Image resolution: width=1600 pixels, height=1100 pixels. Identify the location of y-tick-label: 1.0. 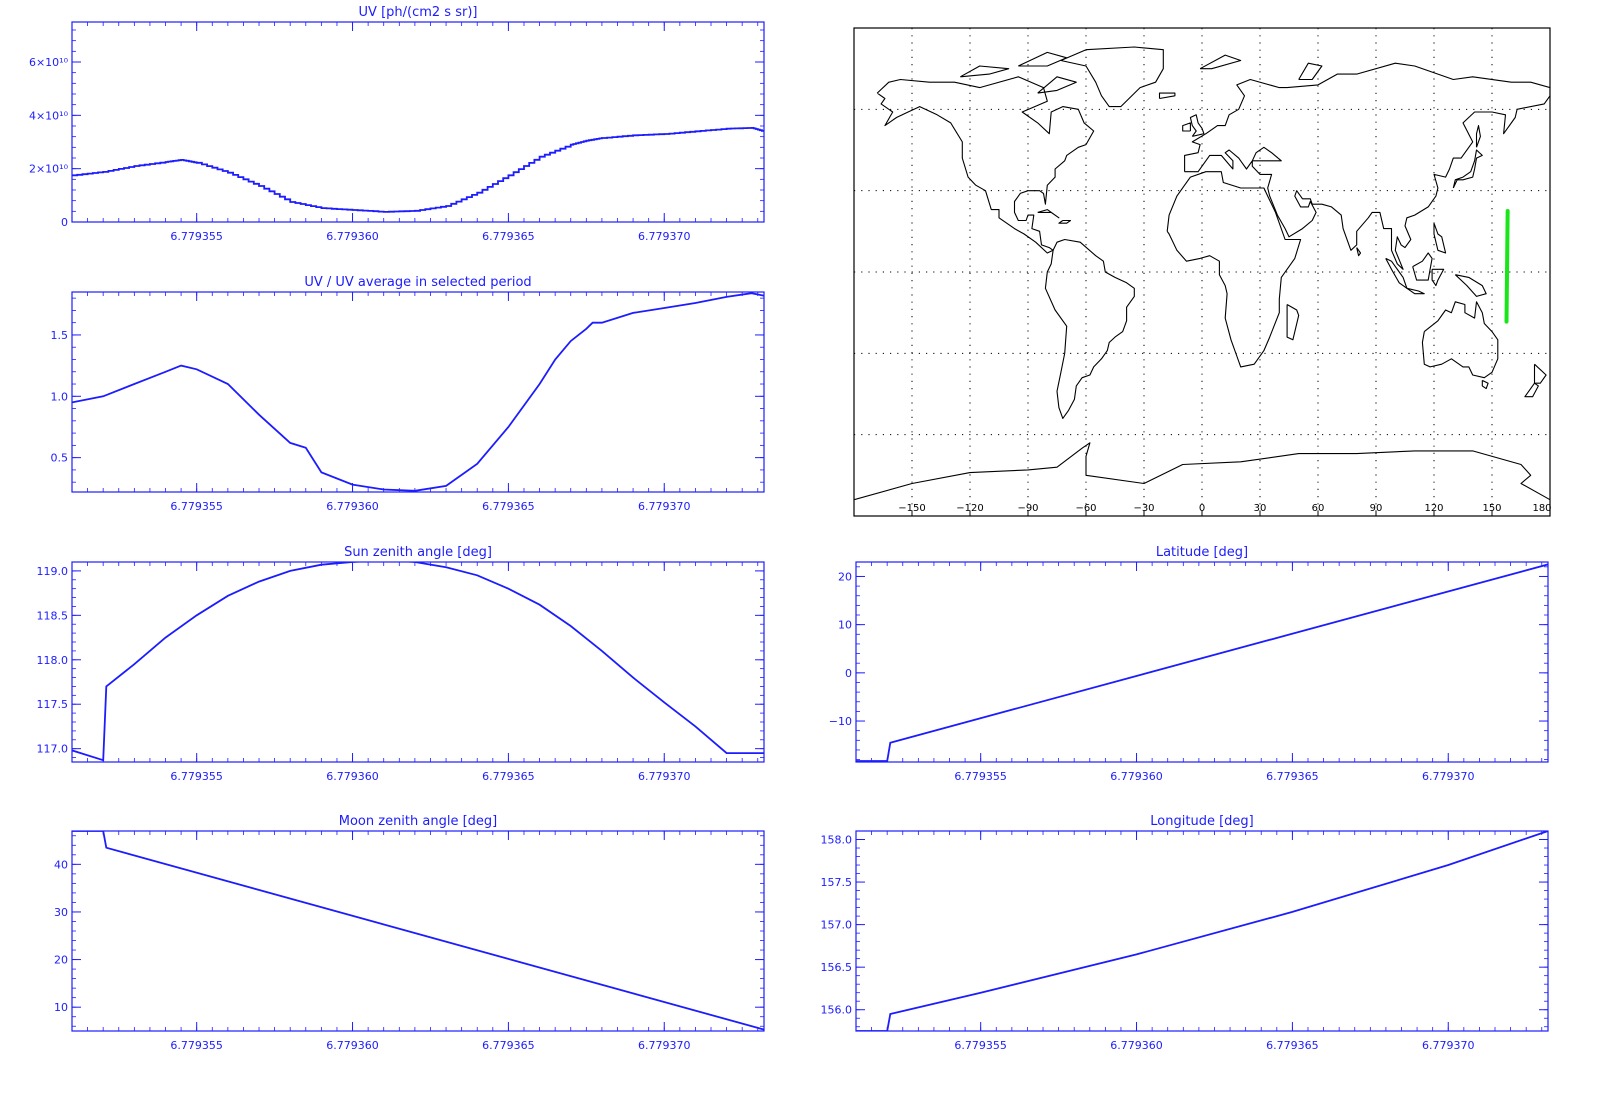
(60, 396).